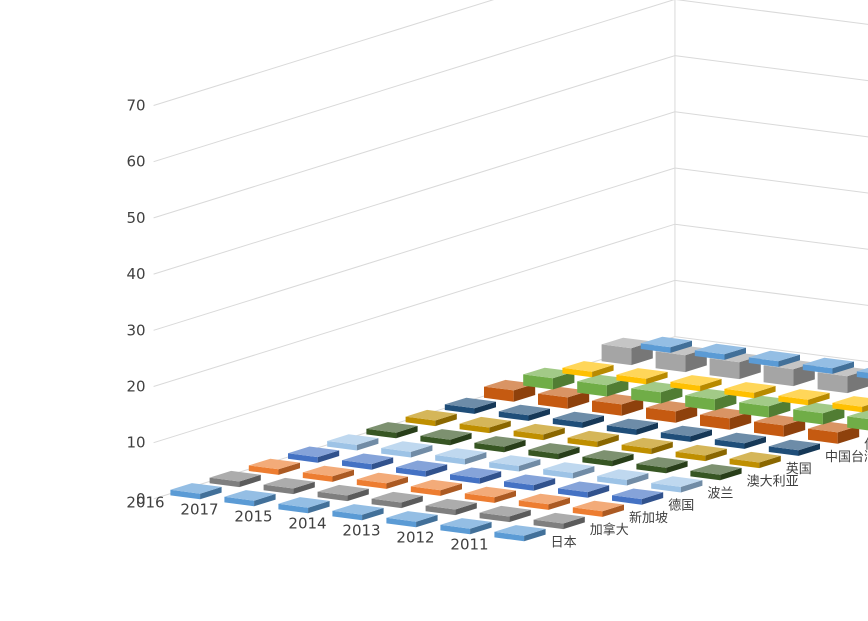  What do you see at coordinates (135, 301) in the screenshot?
I see `y-axis: 0 10 20 30 40 50 60 70` at bounding box center [135, 301].